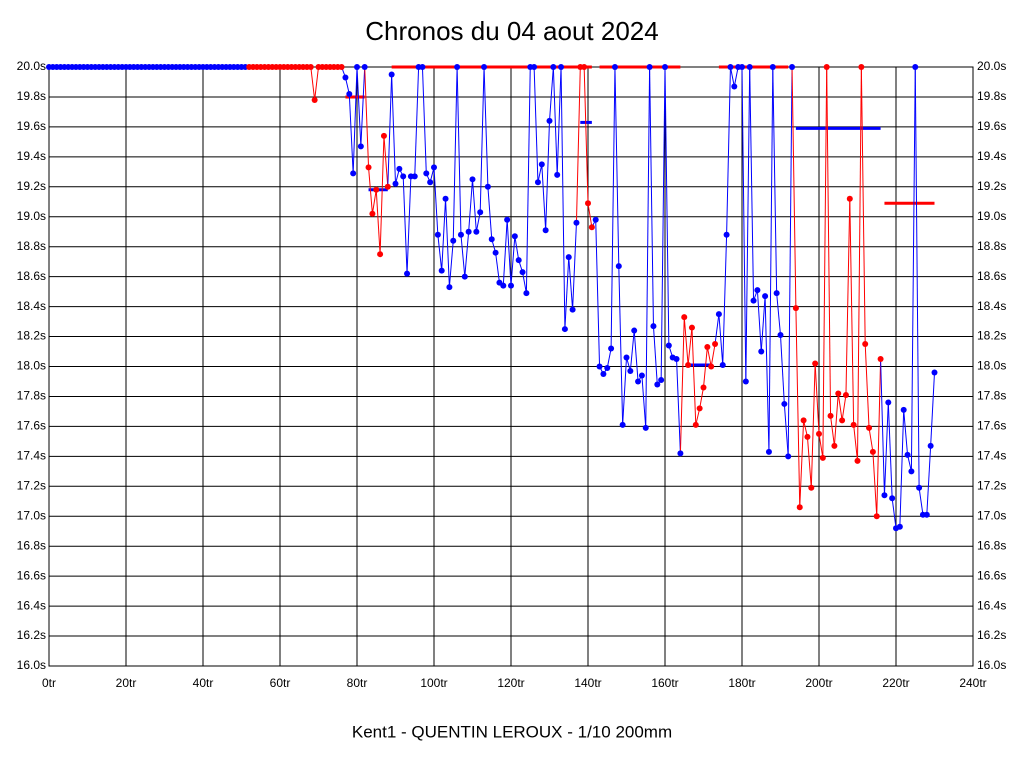  I want to click on y-tick-label: 19.4s, so click(31, 156).